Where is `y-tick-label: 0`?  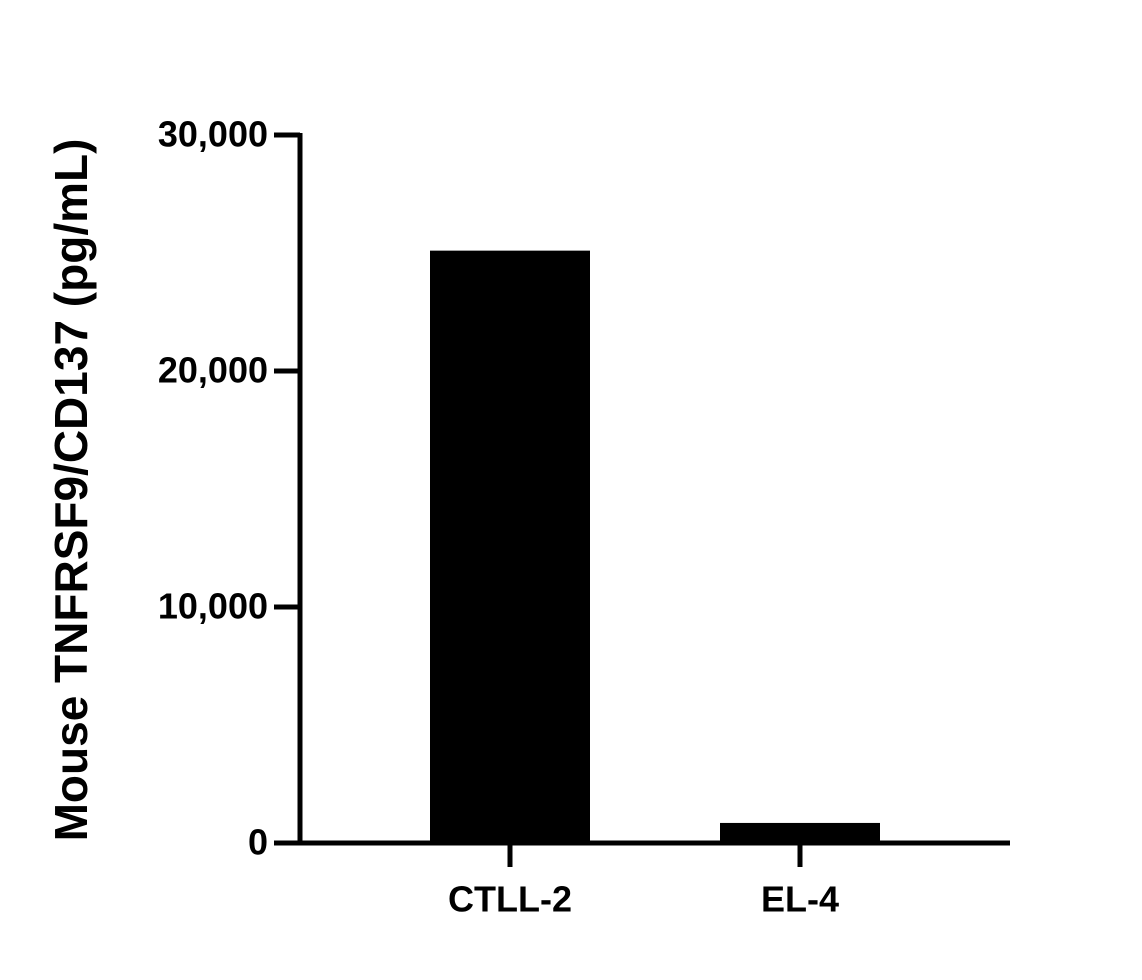 y-tick-label: 0 is located at coordinates (258, 842).